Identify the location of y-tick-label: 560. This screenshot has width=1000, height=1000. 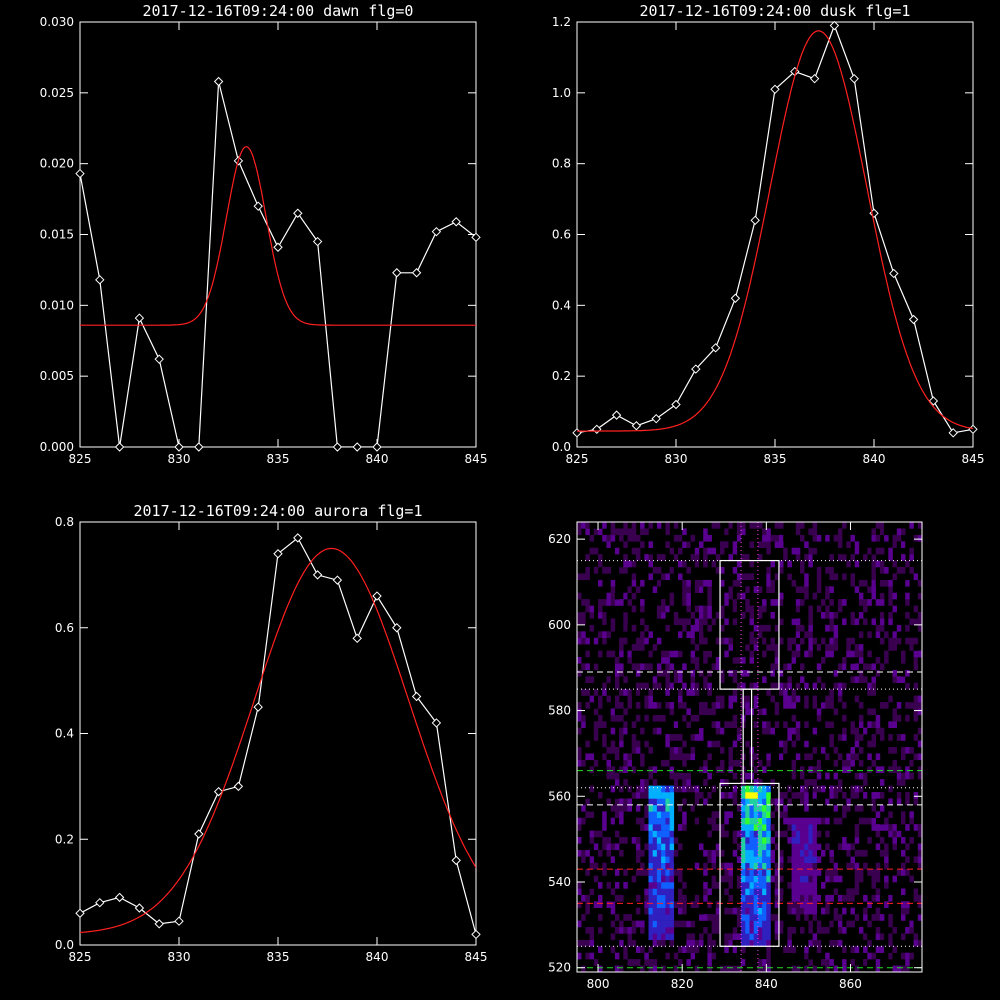
(559, 796).